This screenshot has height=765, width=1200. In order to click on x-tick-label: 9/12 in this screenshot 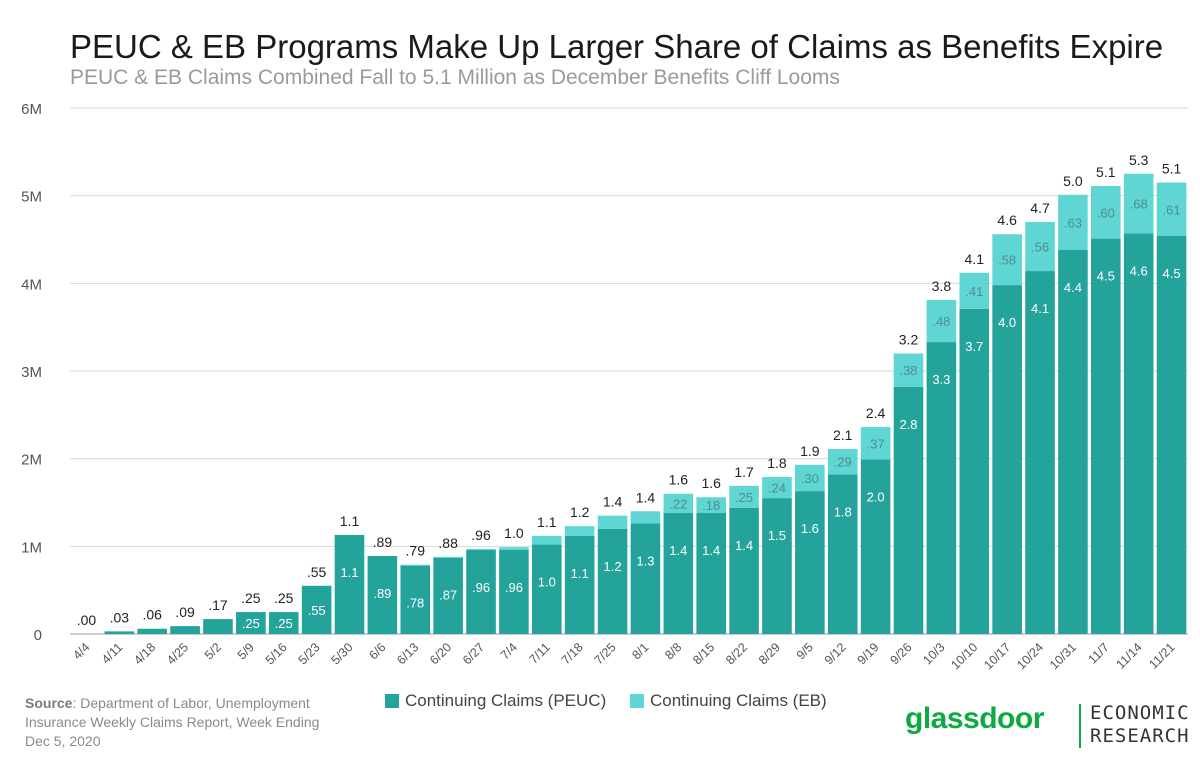, I will do `click(835, 653)`.